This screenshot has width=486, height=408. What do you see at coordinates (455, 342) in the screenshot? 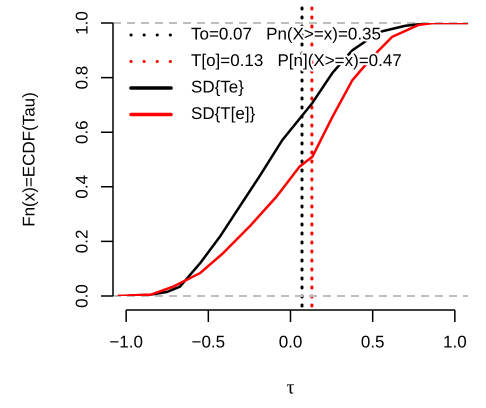
I see `x-tick-label: 1.0` at bounding box center [455, 342].